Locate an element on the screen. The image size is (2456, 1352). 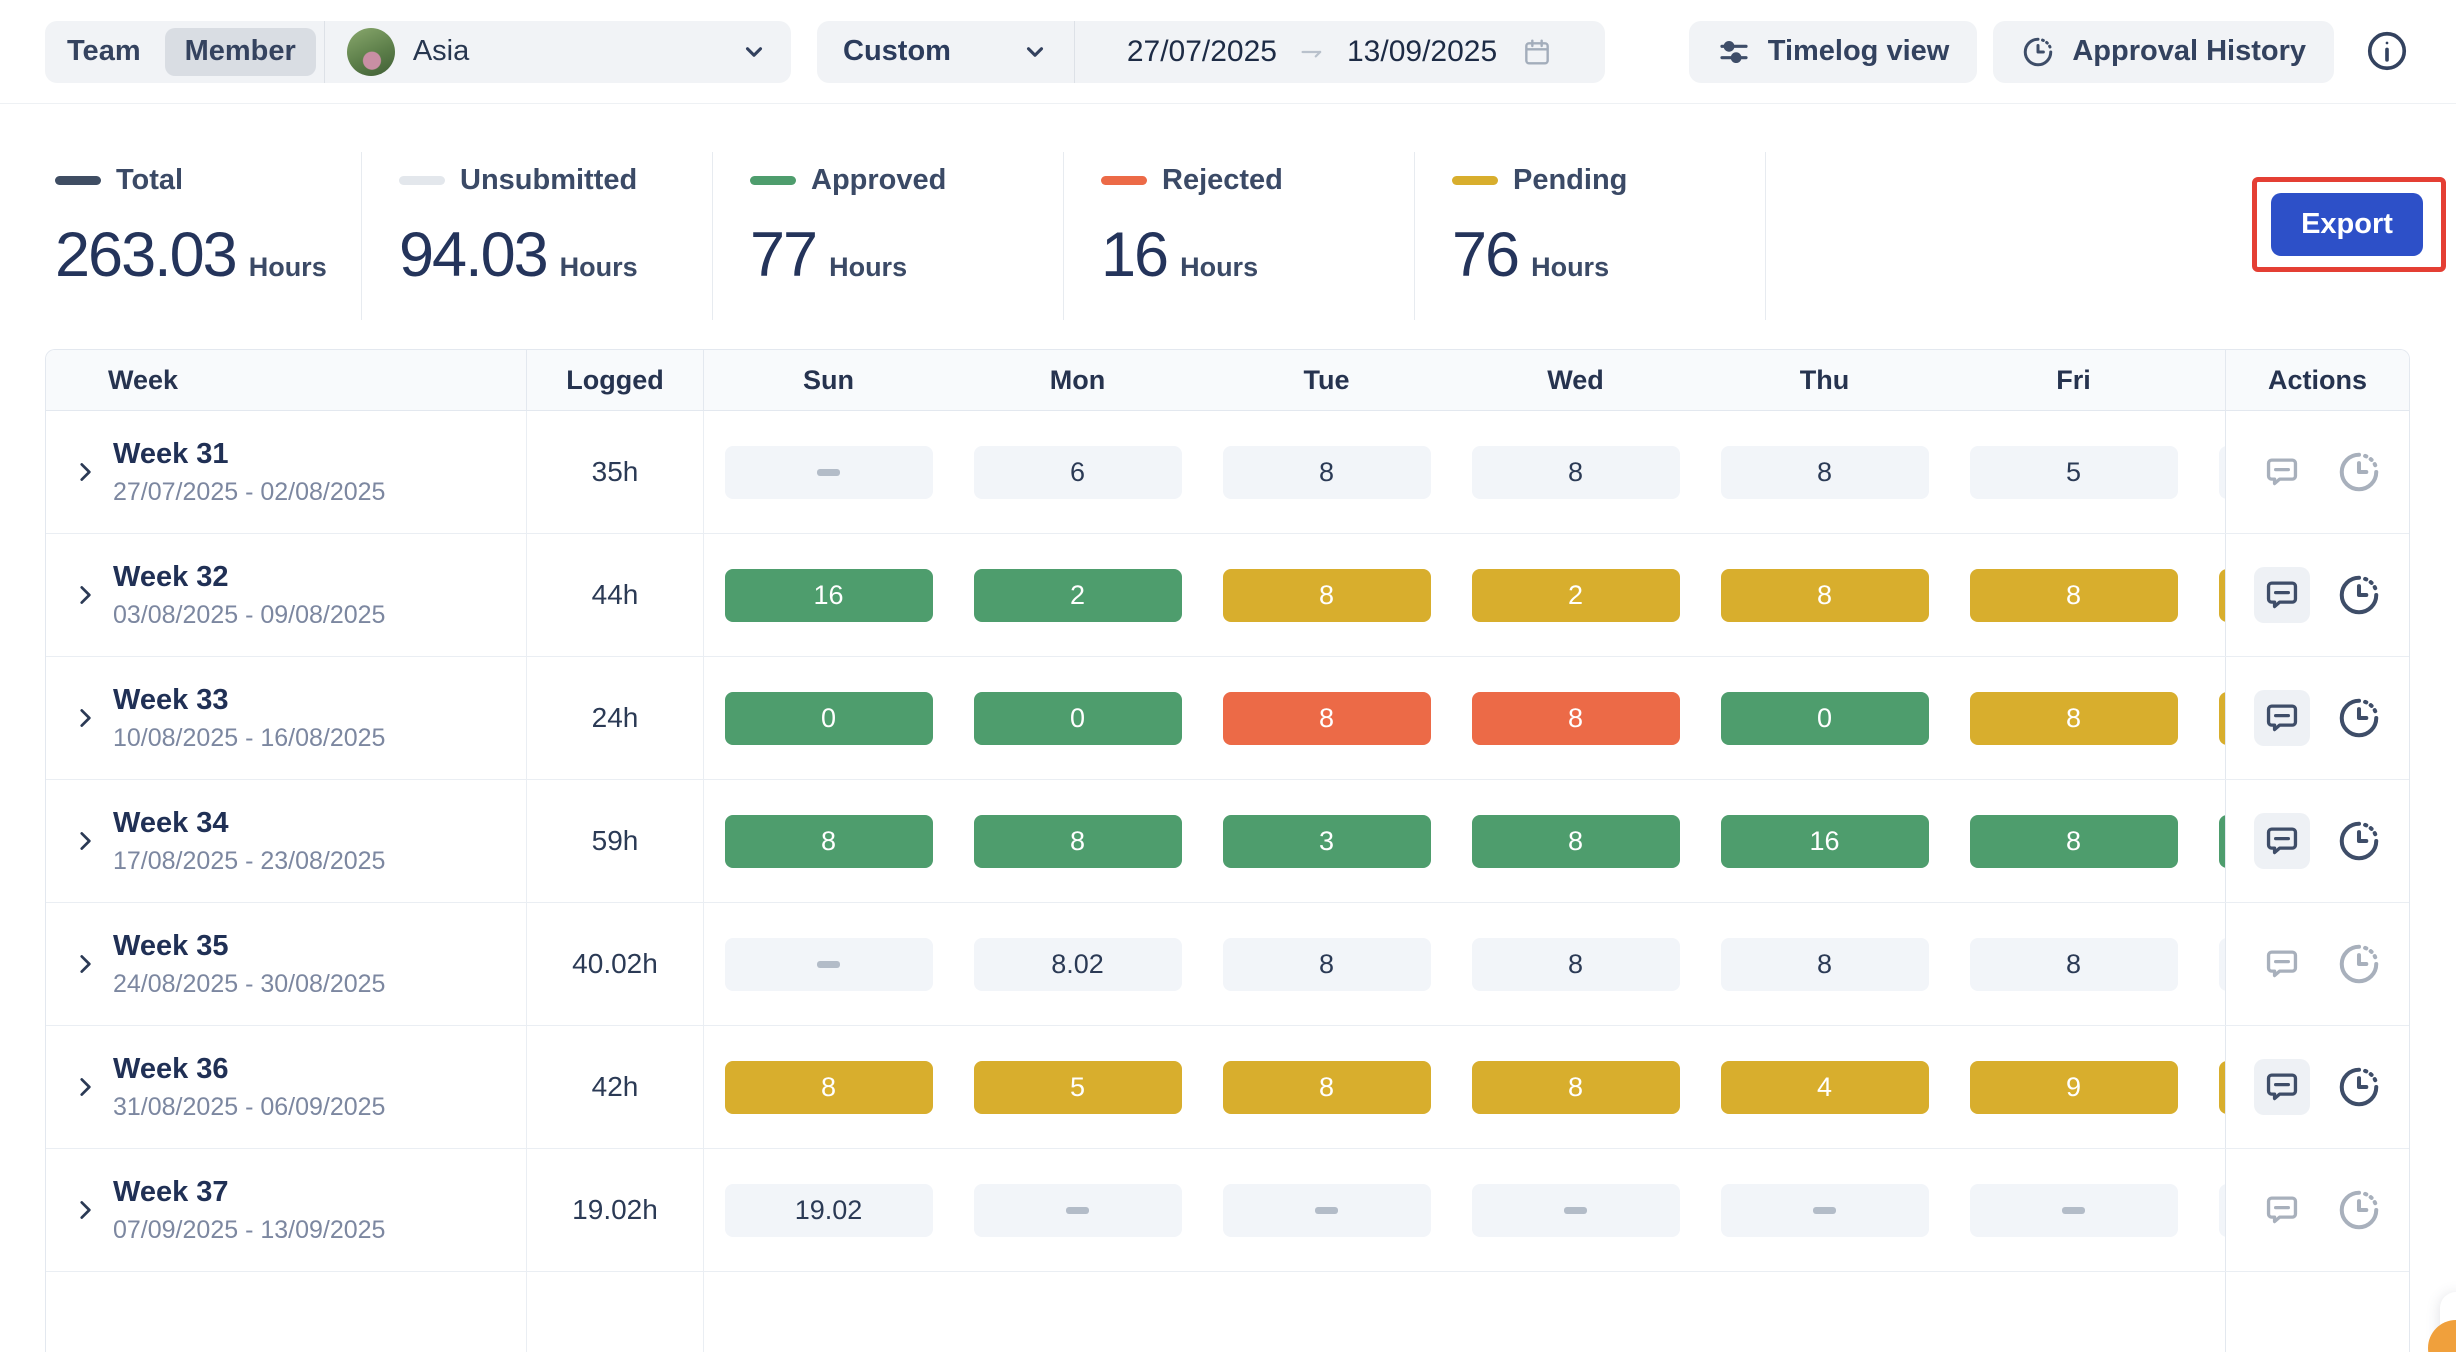
toggle-member: Member is located at coordinates (240, 51).